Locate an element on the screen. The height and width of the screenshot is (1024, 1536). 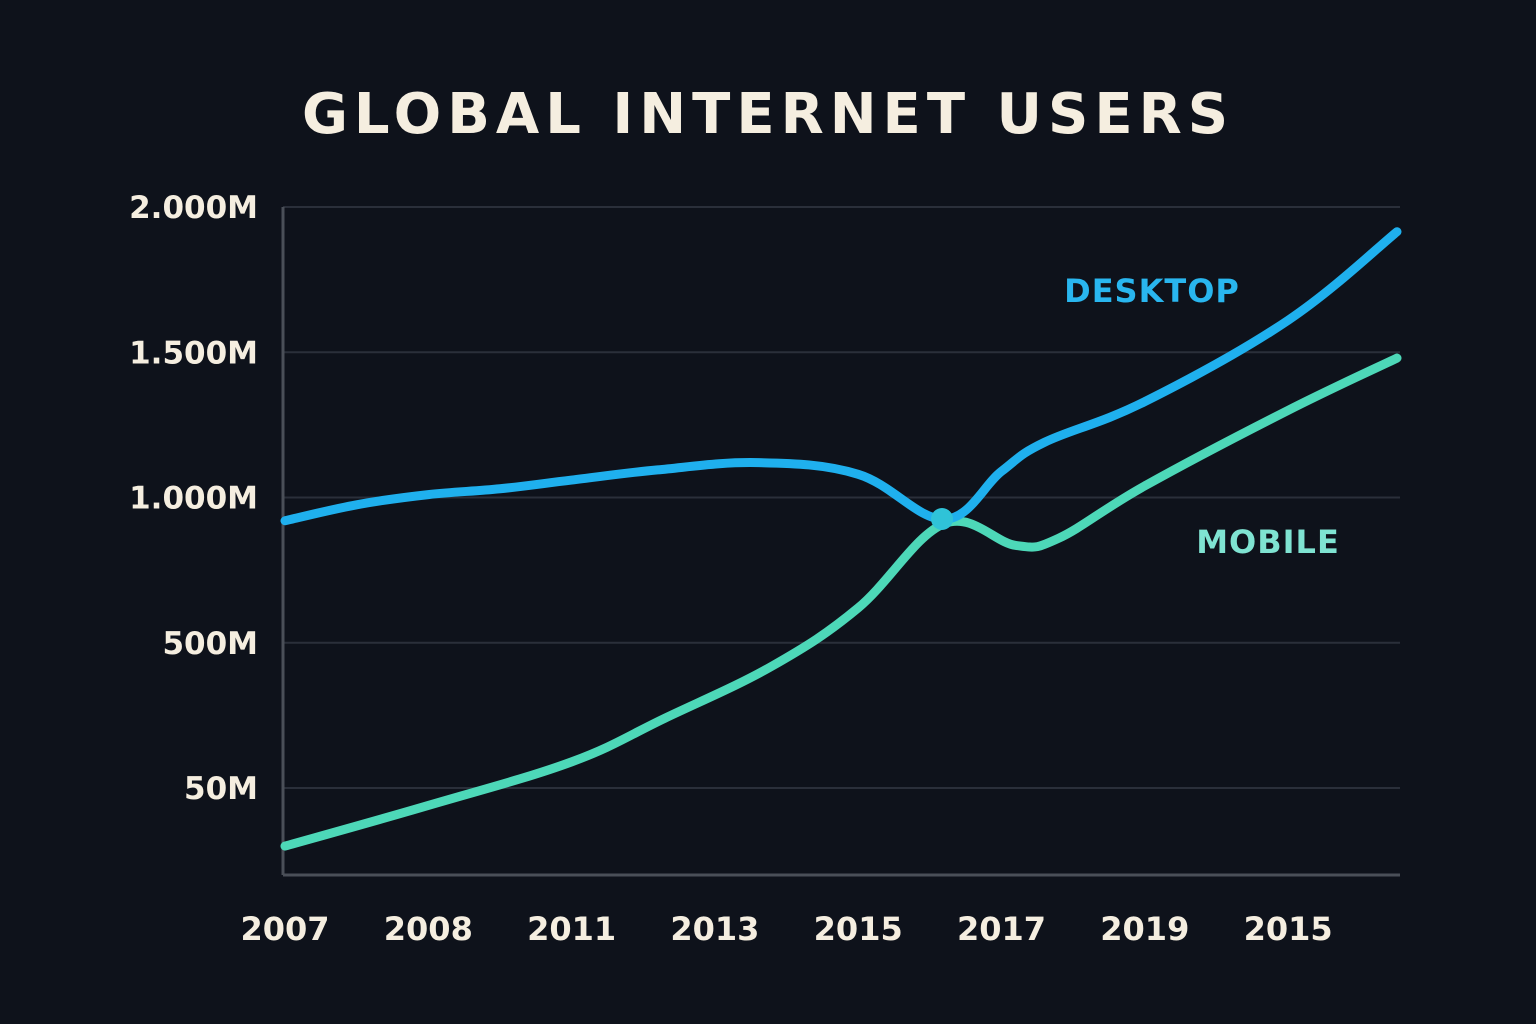
y-tick-label: 2.000M is located at coordinates (193, 208).